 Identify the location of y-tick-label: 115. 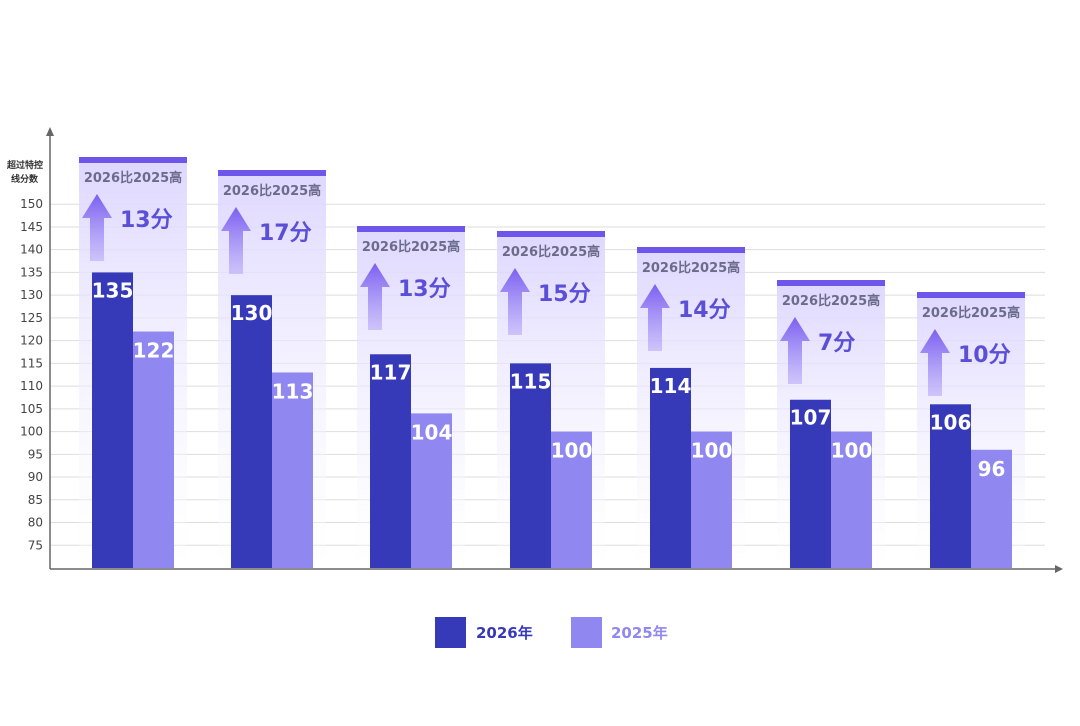
(31, 363).